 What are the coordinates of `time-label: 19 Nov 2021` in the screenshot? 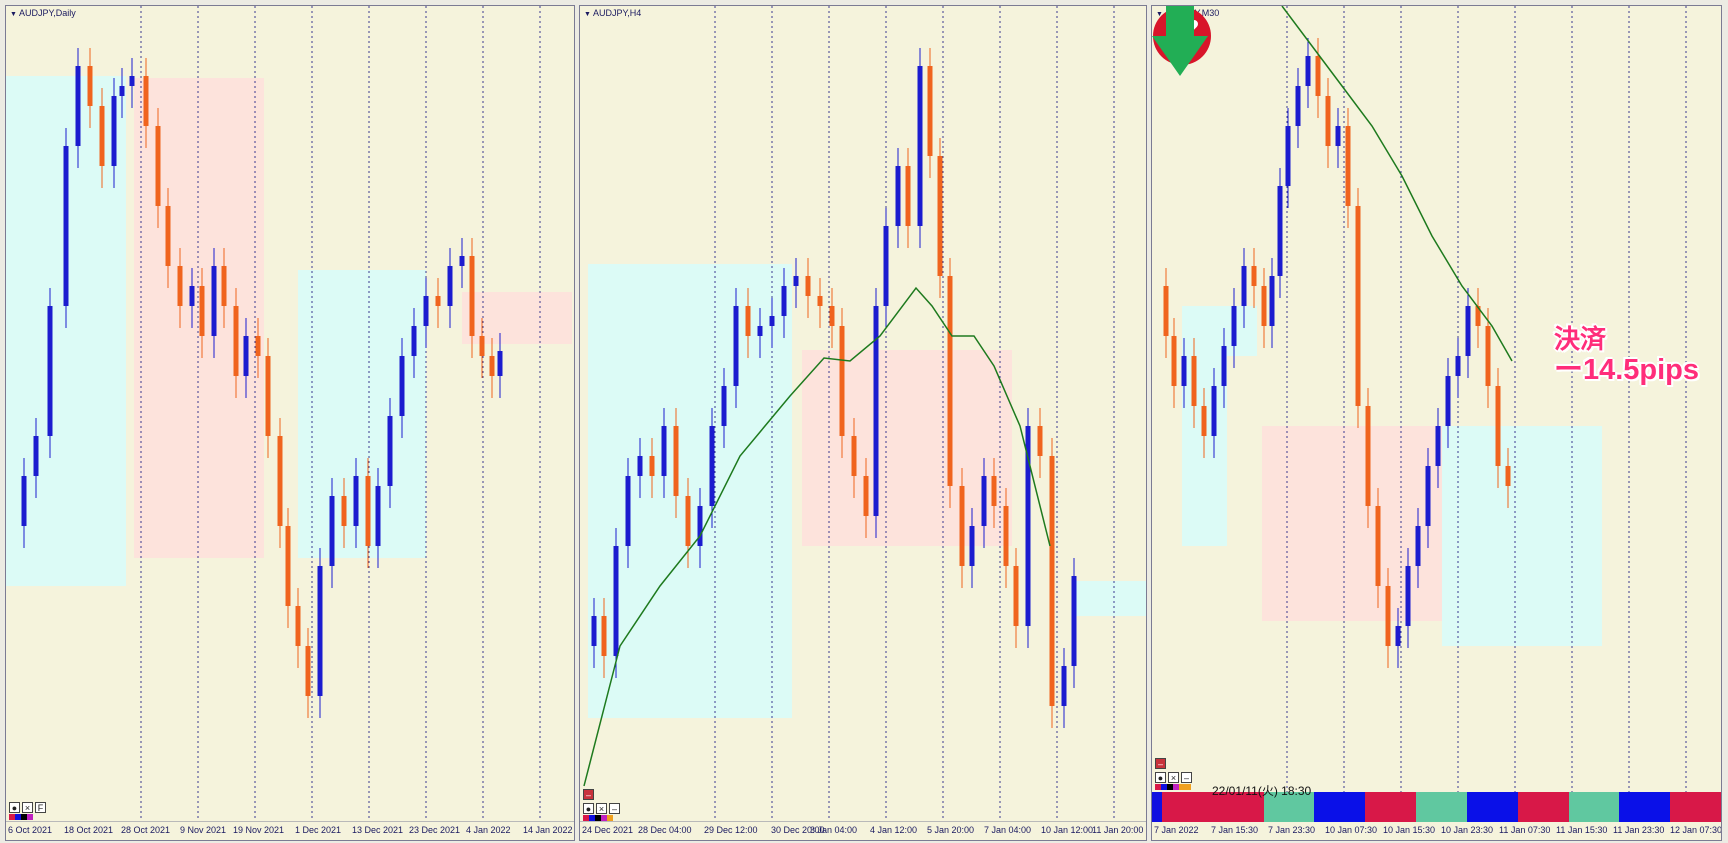 It's located at (259, 830).